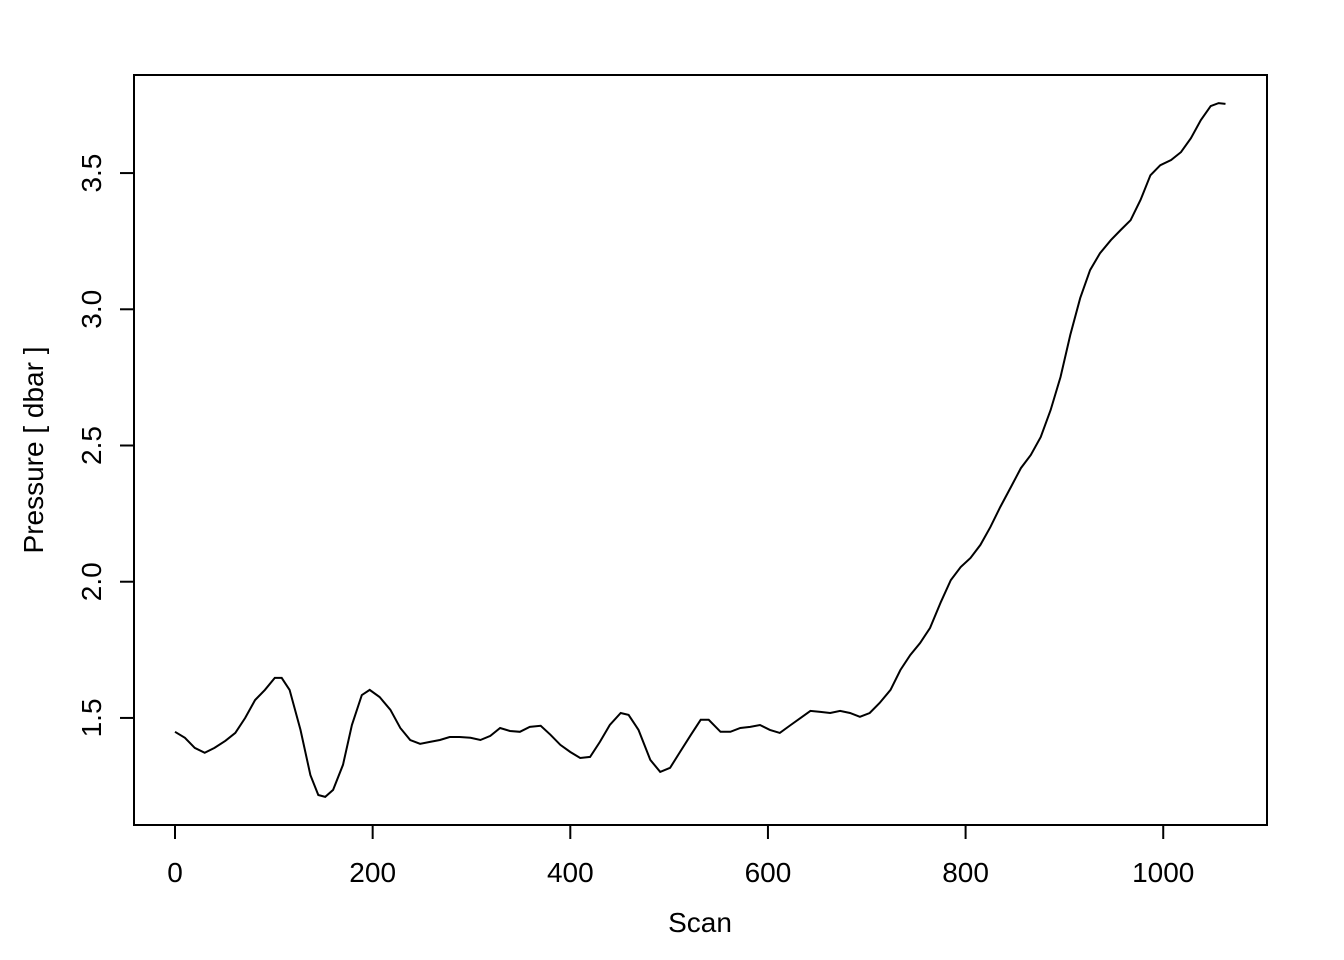  Describe the element at coordinates (700, 922) in the screenshot. I see `x-axis-label: Scan` at that location.